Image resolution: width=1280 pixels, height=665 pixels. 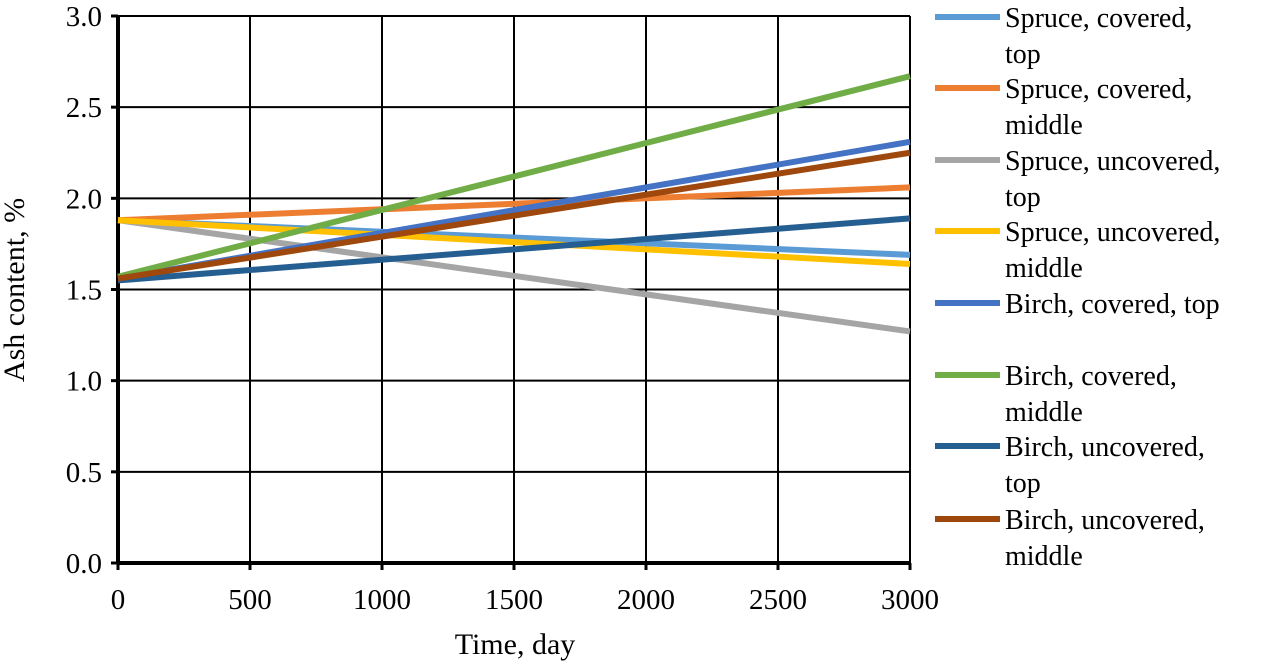 I want to click on legend-item: Spruce, covered, top, so click(x=1063, y=36).